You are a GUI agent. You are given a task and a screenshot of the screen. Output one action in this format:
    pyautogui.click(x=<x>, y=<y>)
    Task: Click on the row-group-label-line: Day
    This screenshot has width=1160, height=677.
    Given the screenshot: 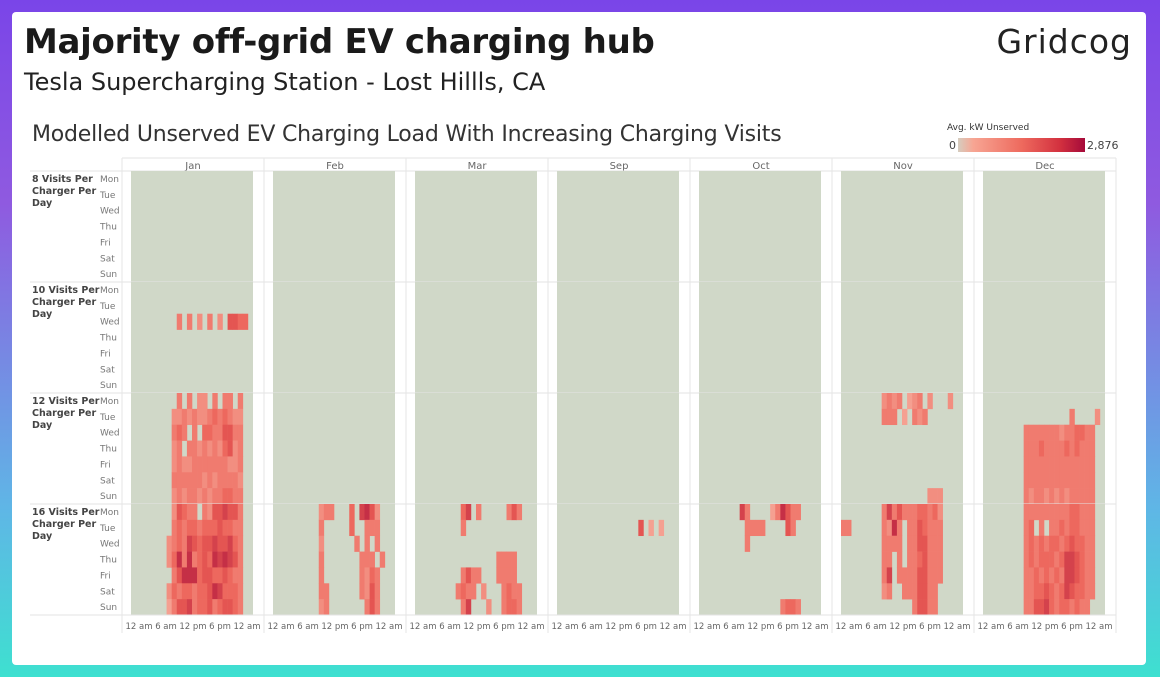 What is the action you would take?
    pyautogui.click(x=42, y=425)
    